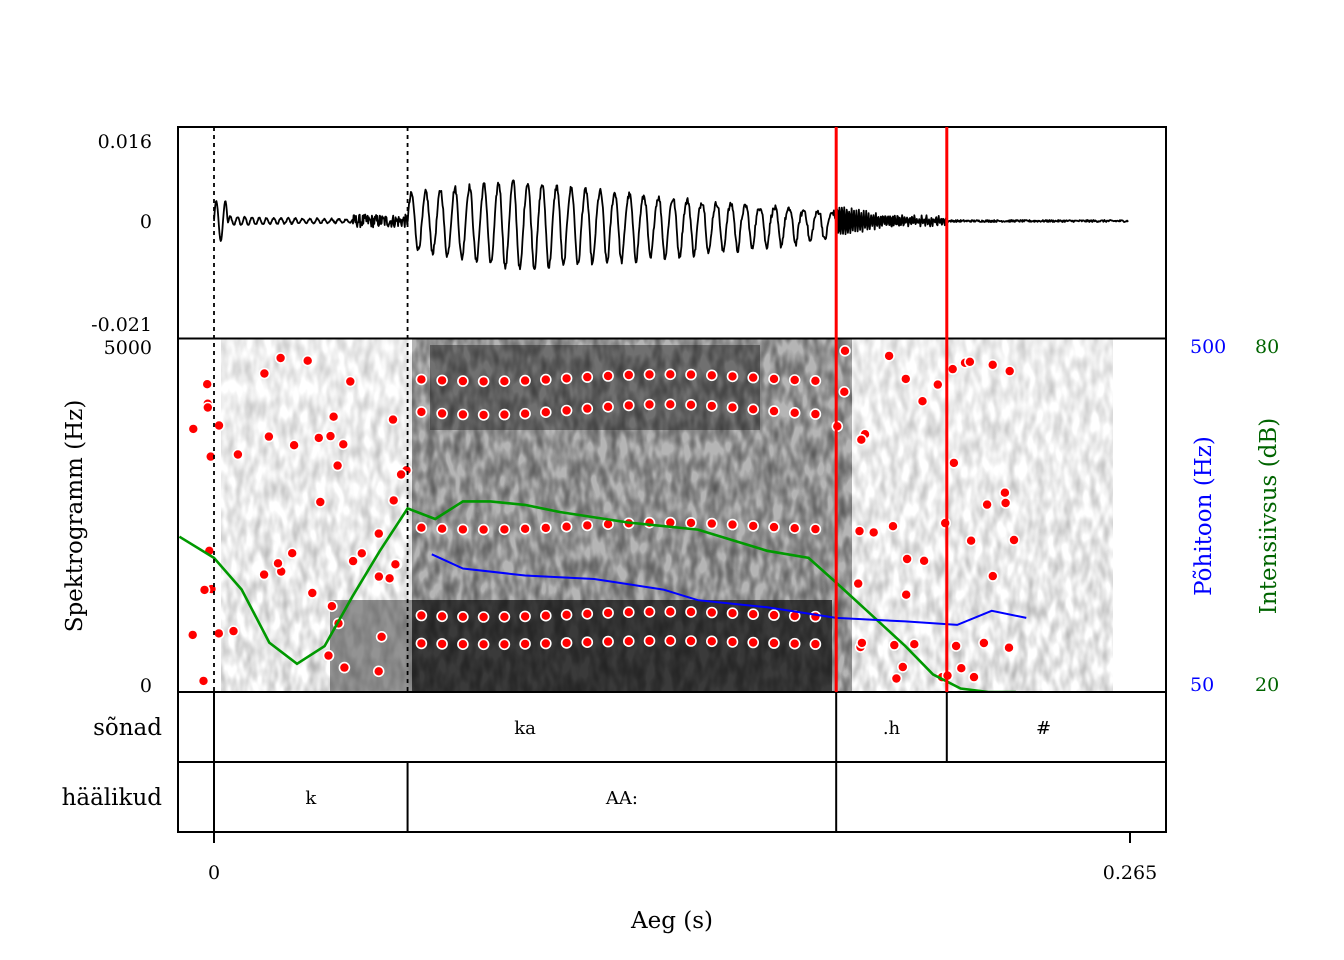 This screenshot has height=960, width=1344. I want to click on spectrogram-ytick-max: 5000, so click(128, 348).